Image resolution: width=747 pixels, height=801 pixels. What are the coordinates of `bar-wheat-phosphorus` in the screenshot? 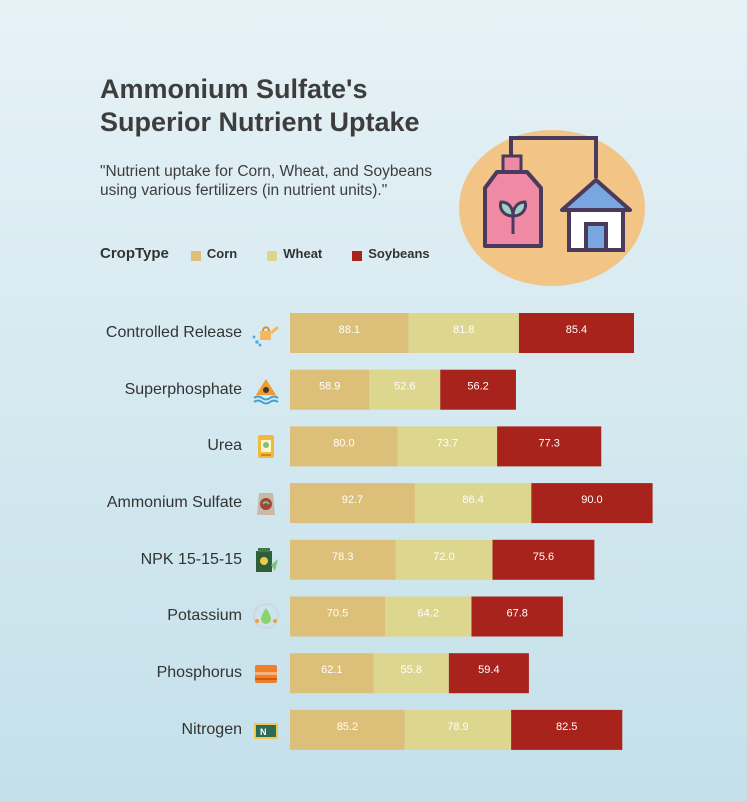 It's located at (411, 673).